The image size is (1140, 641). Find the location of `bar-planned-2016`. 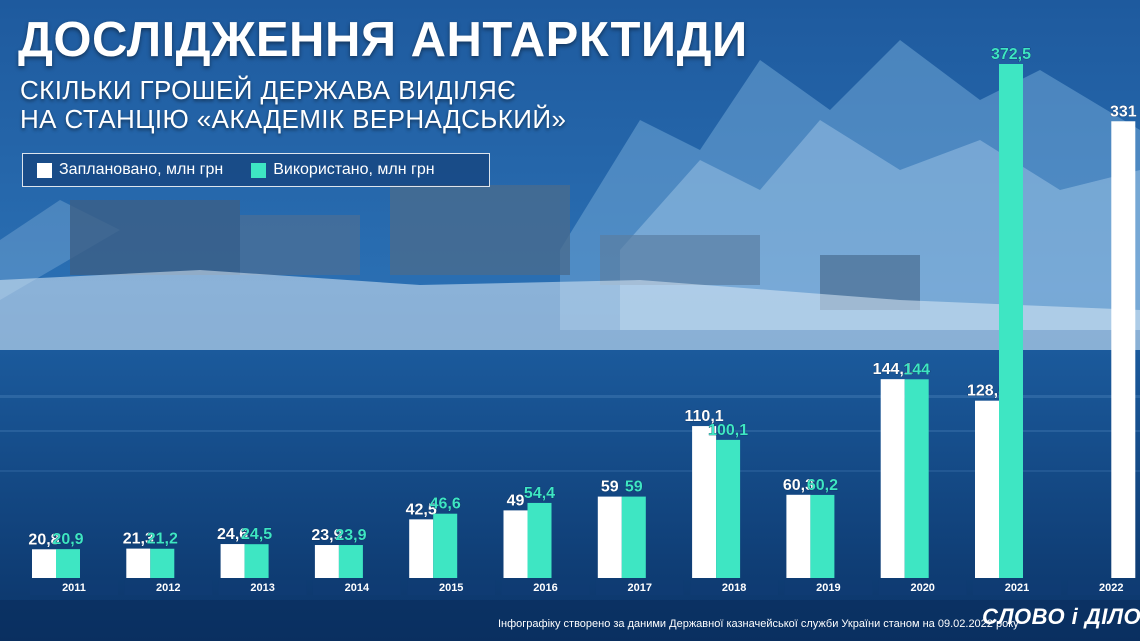

bar-planned-2016 is located at coordinates (515, 544).